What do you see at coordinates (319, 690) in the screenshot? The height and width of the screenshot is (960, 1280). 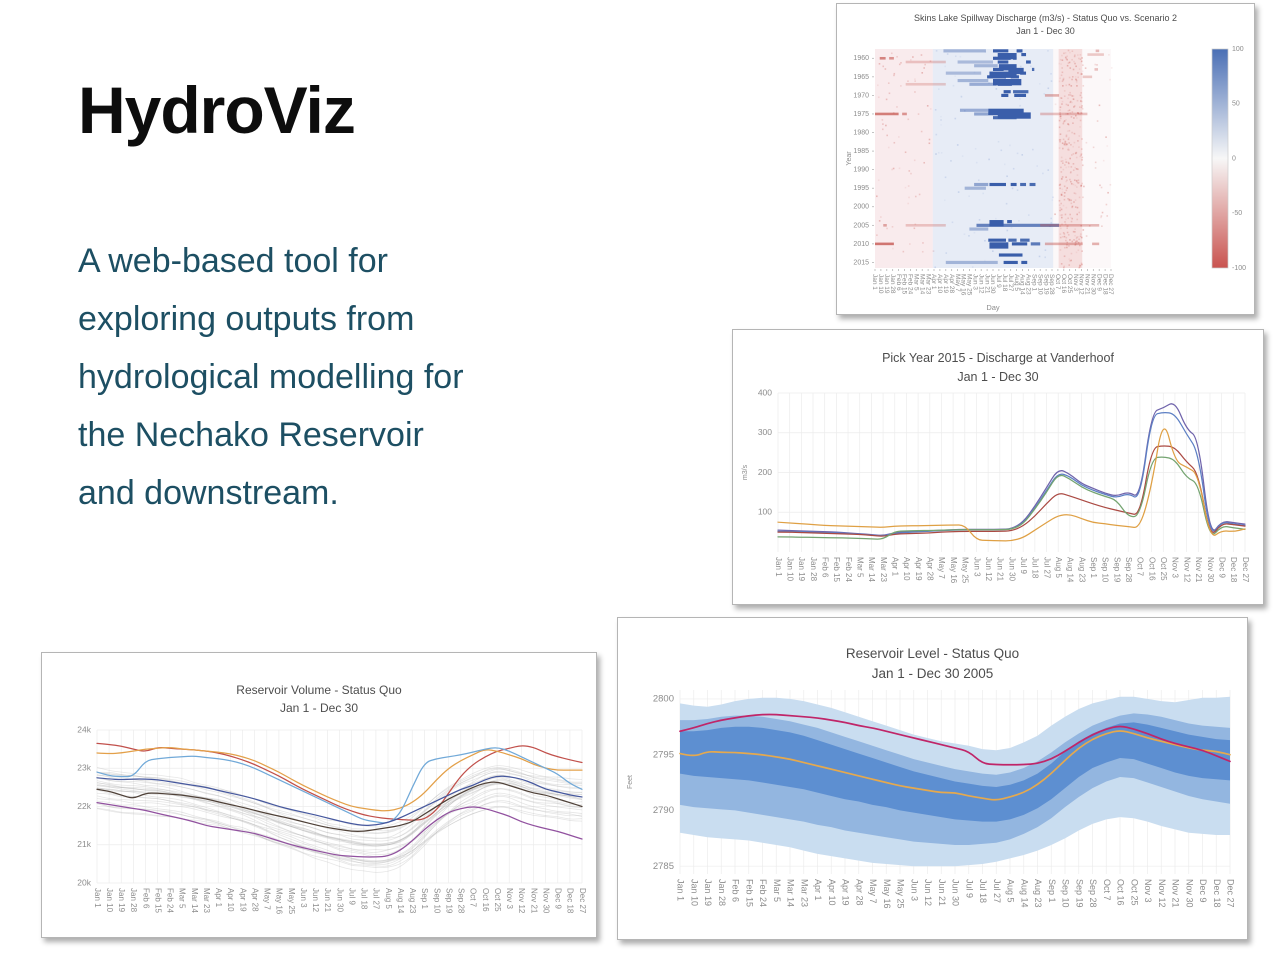 I see `chart-title: Reservoir Volume - Status Quo` at bounding box center [319, 690].